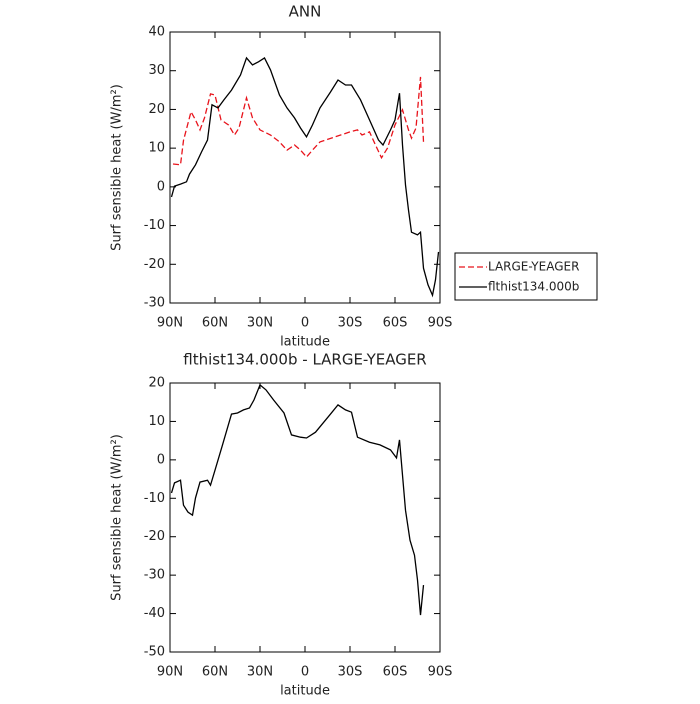 This screenshot has width=700, height=704. I want to click on chart-title: ANN, so click(305, 12).